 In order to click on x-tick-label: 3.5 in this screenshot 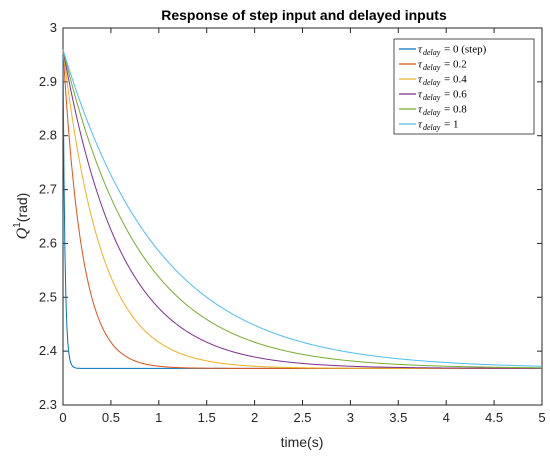, I will do `click(398, 417)`.